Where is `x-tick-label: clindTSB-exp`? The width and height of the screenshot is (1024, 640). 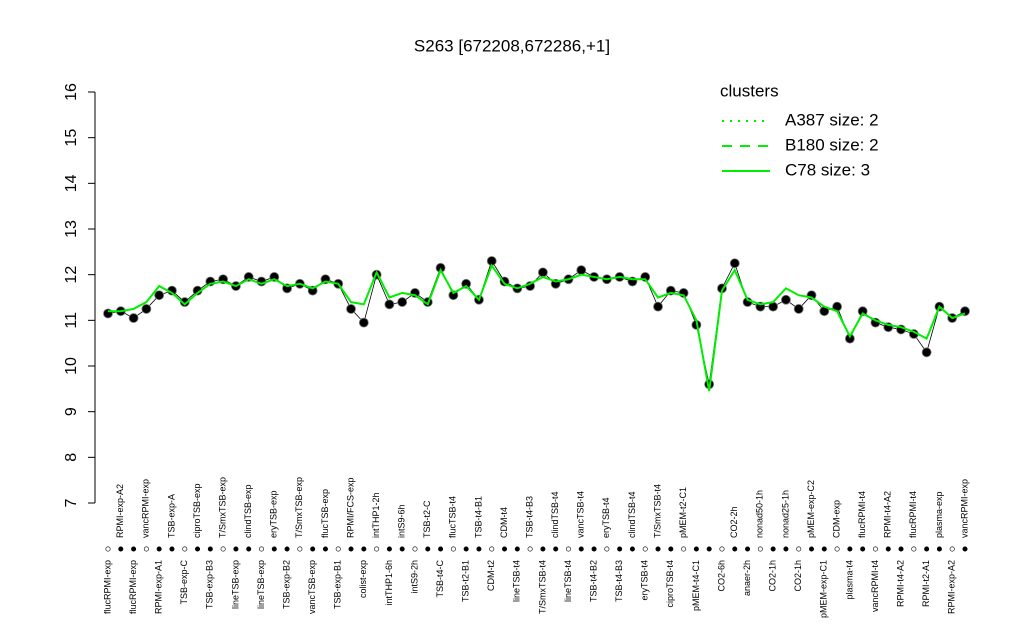
x-tick-label: clindTSB-exp is located at coordinates (248, 511).